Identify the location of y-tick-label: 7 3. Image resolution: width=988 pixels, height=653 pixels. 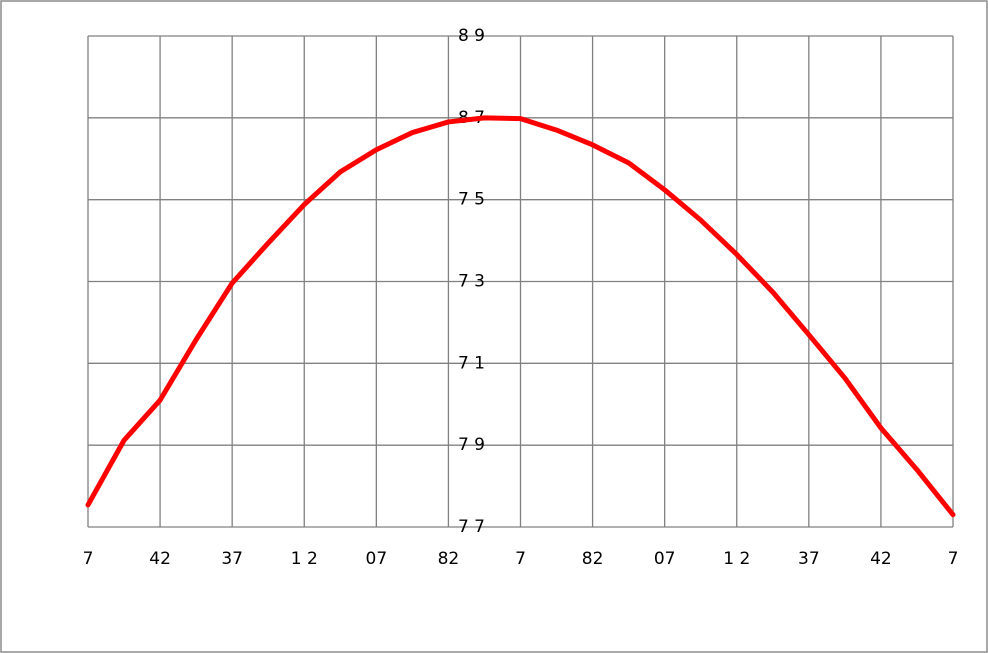
(471, 282).